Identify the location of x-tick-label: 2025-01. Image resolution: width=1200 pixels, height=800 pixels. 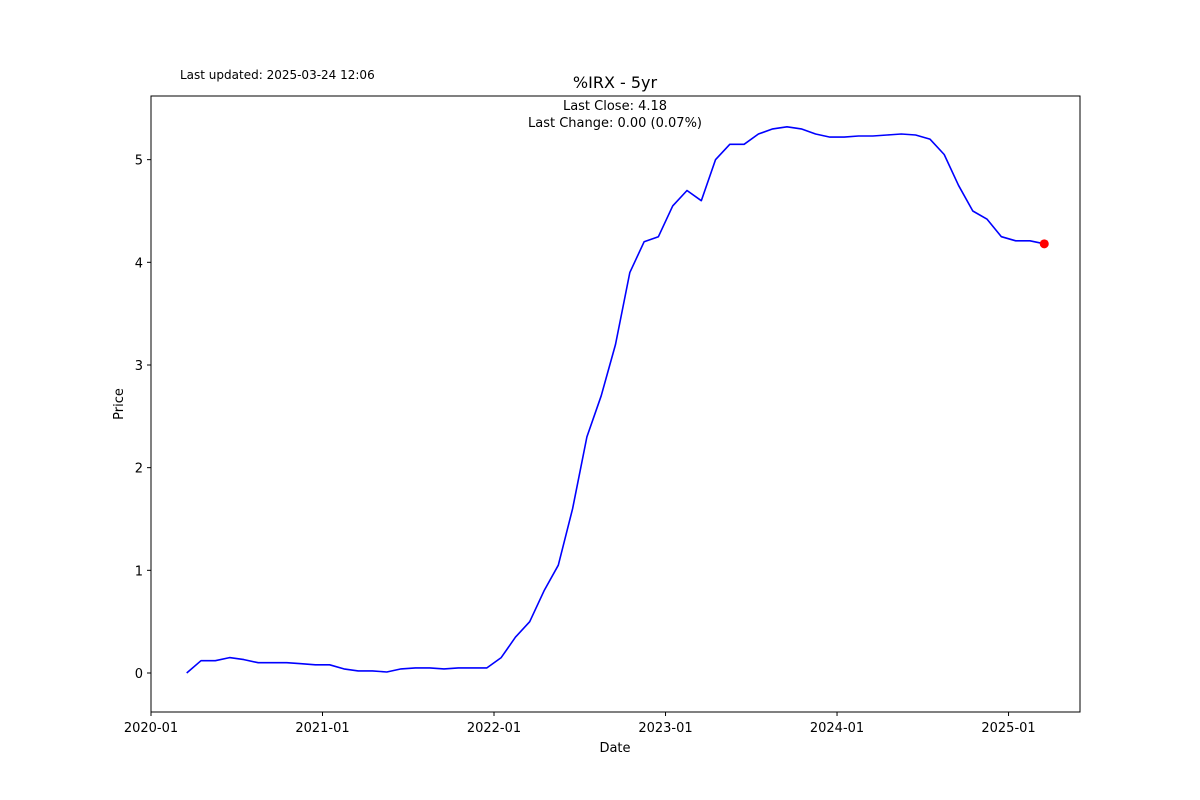
(1008, 728).